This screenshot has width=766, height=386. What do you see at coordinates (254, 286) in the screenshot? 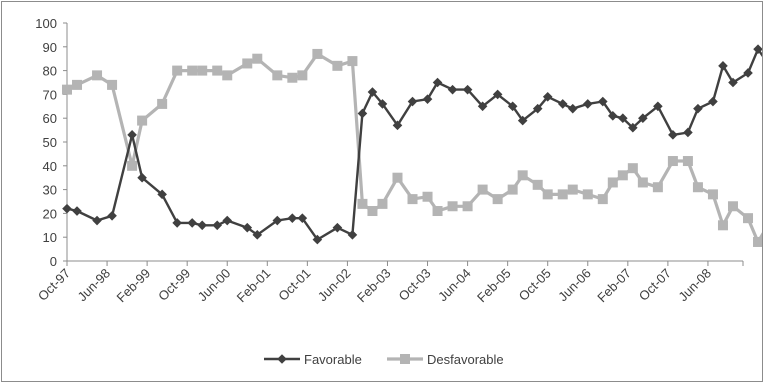
I see `x-tick-label: Feb-01` at bounding box center [254, 286].